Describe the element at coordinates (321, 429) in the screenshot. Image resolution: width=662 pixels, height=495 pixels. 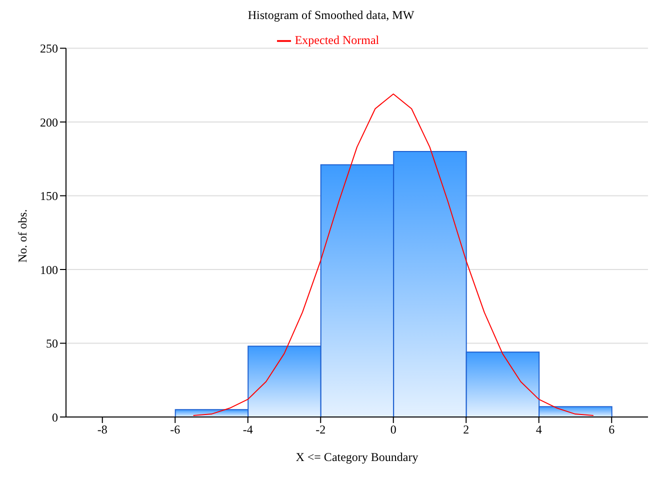
I see `x-tick-label: -2` at that location.